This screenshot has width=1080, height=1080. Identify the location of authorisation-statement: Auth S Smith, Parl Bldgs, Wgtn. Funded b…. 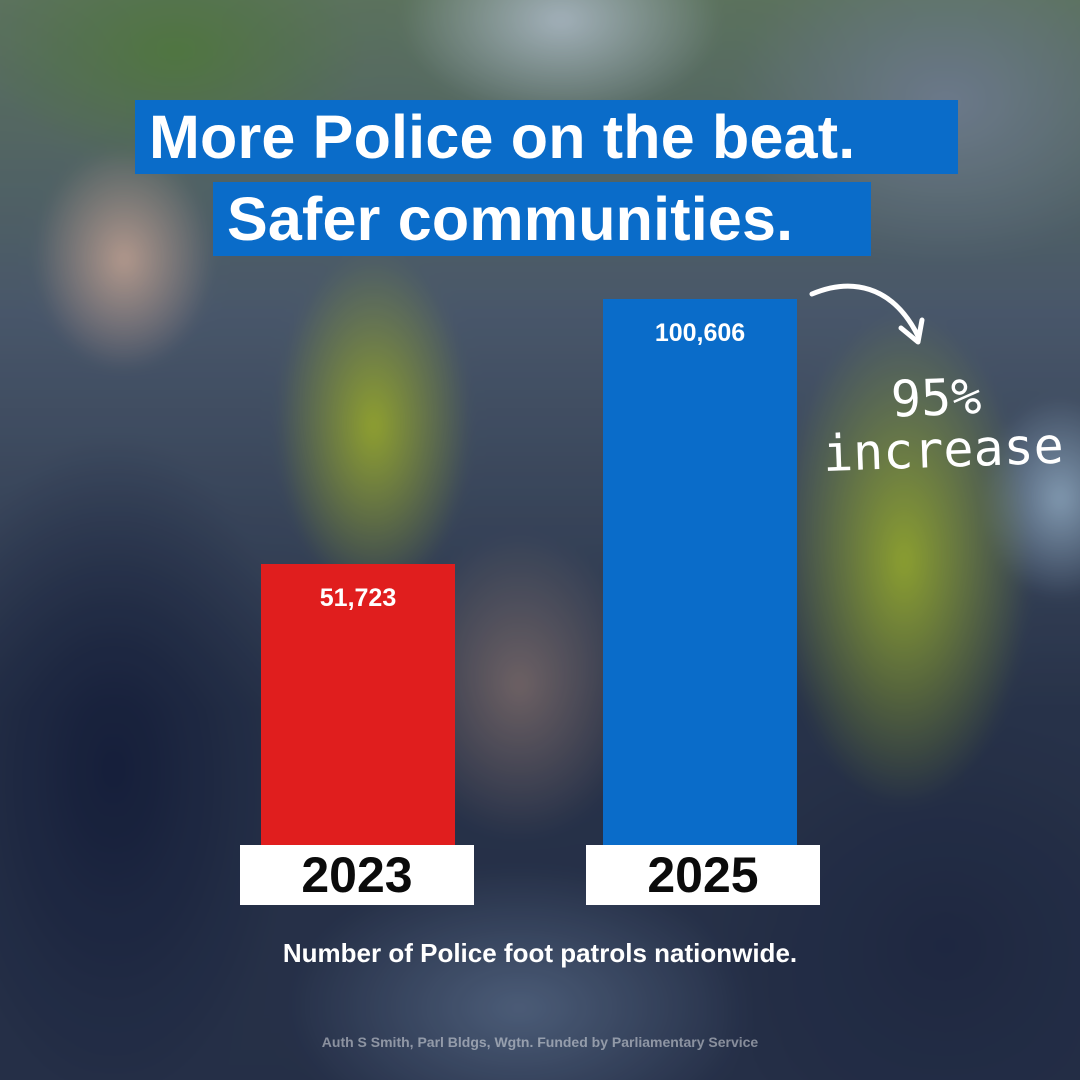
(540, 1042).